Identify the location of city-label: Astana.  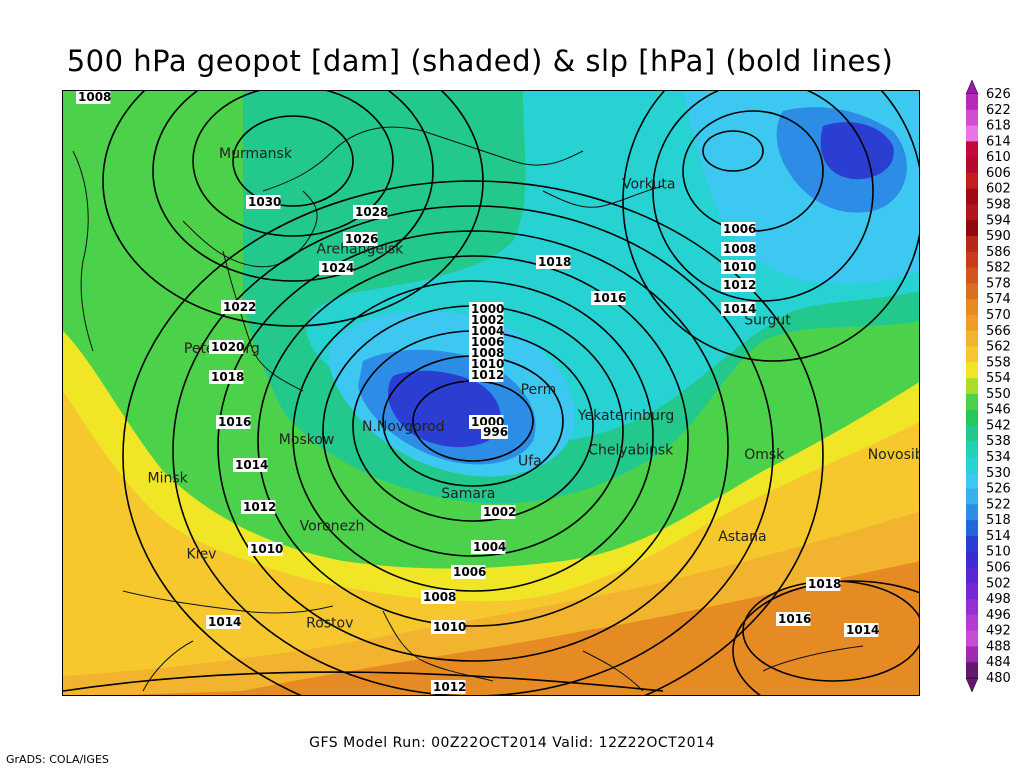
(742, 537).